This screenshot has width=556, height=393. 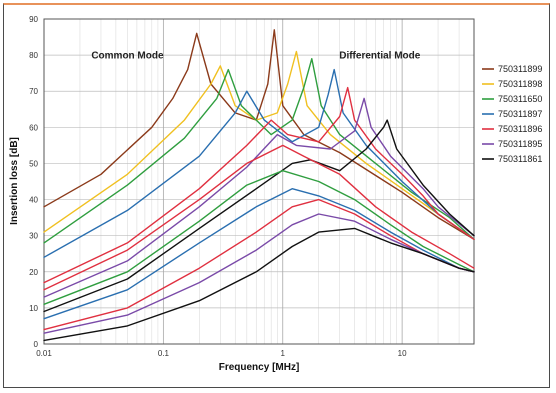 What do you see at coordinates (14, 181) in the screenshot?
I see `y-axis-title: Insertion loss [dB]` at bounding box center [14, 181].